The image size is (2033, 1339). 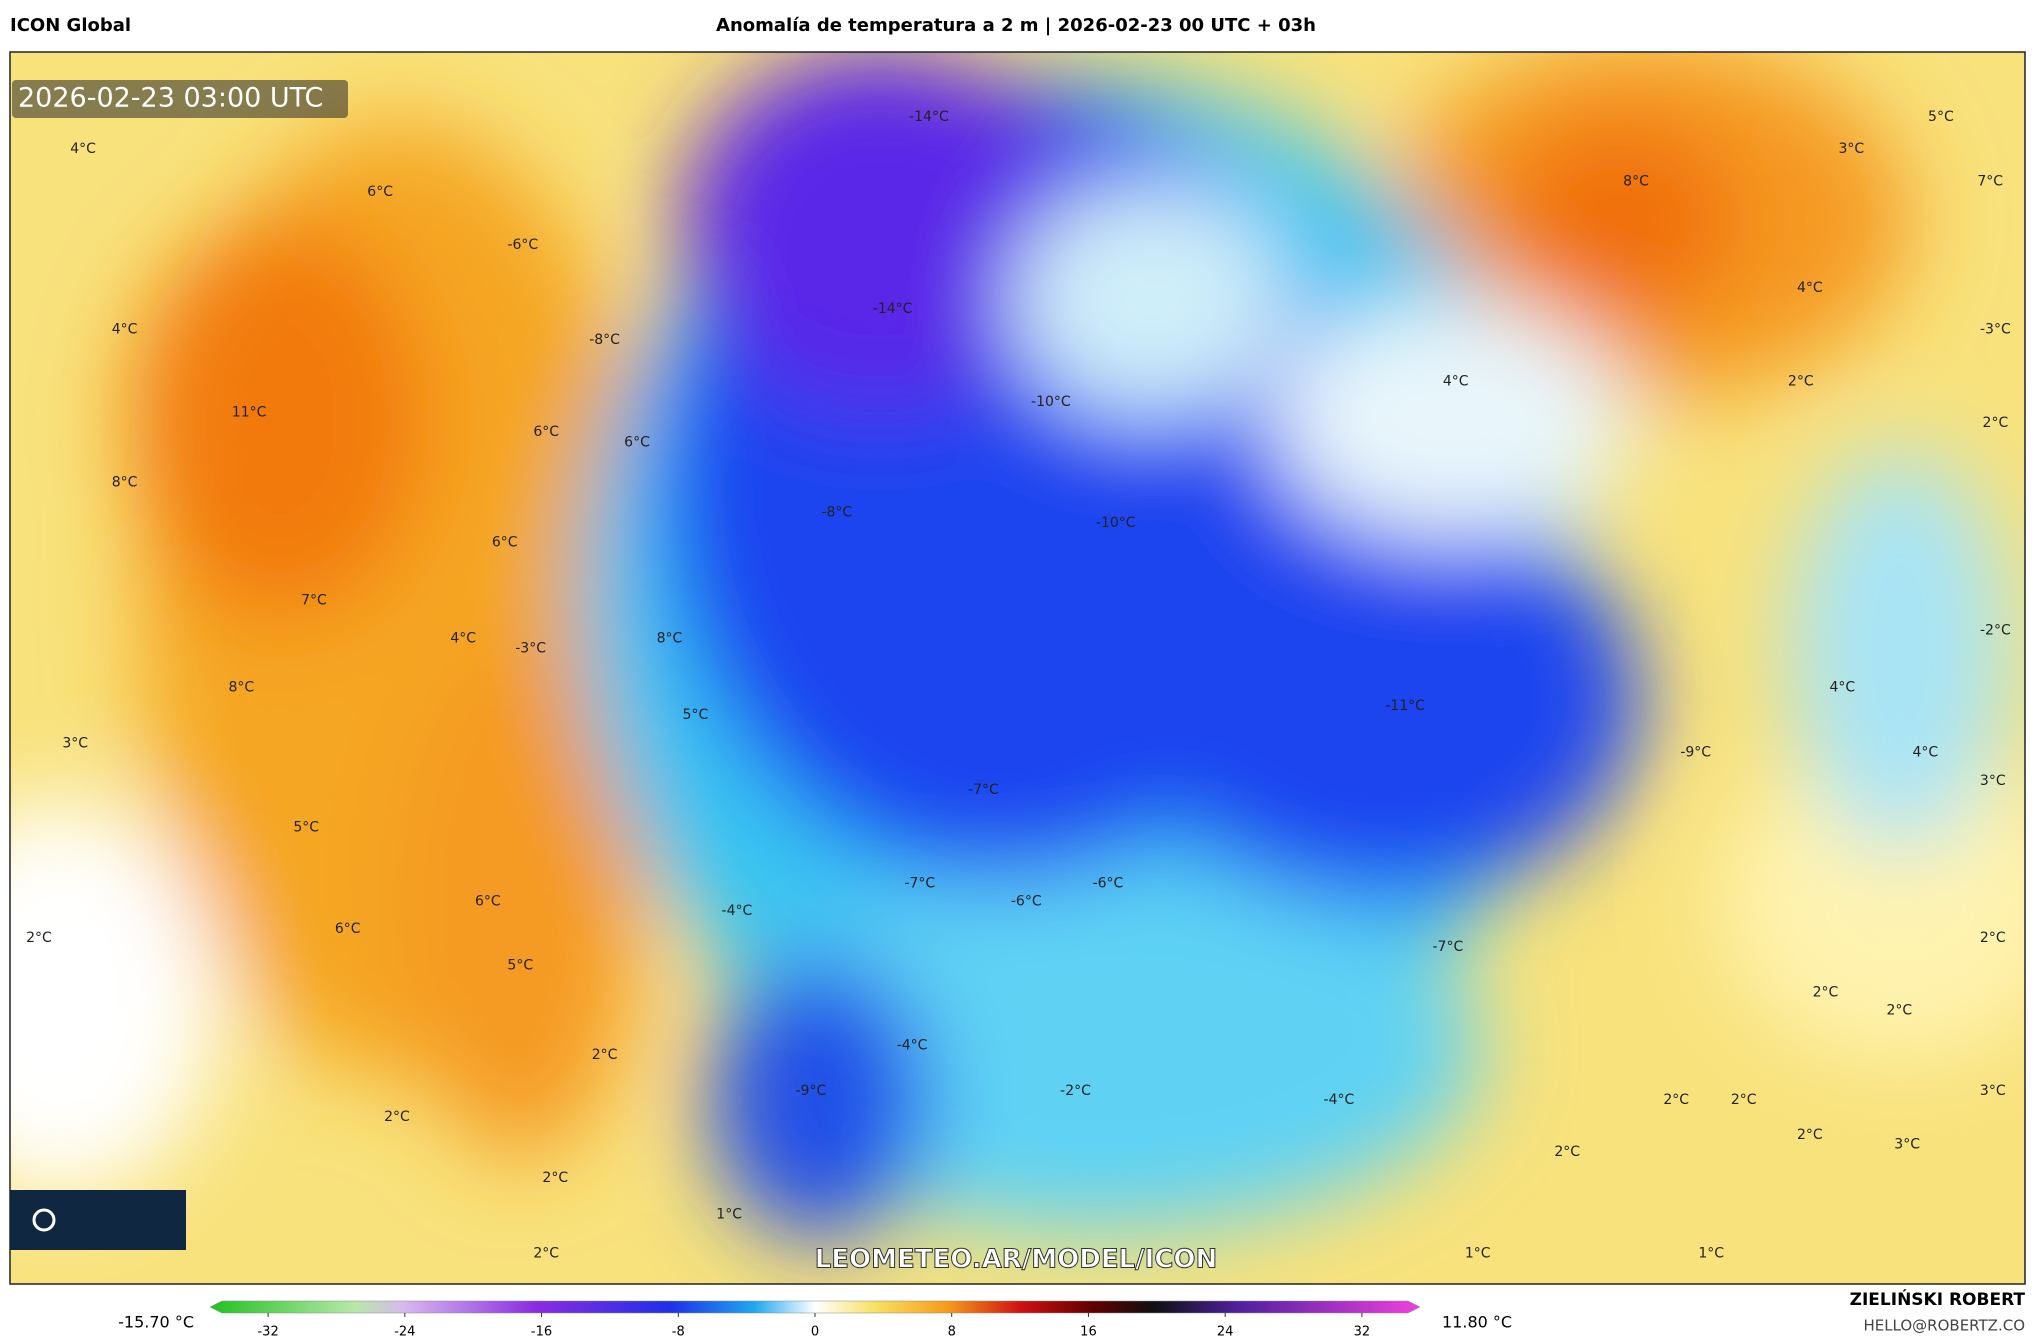 What do you see at coordinates (249, 413) in the screenshot?
I see `contour-label: 11°C` at bounding box center [249, 413].